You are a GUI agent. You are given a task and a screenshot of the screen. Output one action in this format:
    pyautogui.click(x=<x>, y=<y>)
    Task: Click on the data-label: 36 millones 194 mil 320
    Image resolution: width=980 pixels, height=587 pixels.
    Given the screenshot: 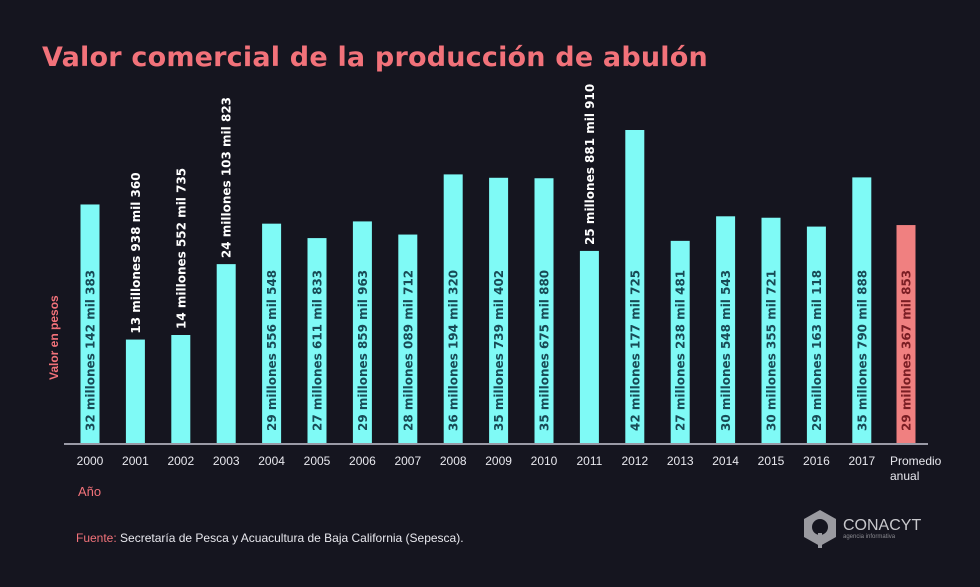 What is the action you would take?
    pyautogui.click(x=454, y=350)
    